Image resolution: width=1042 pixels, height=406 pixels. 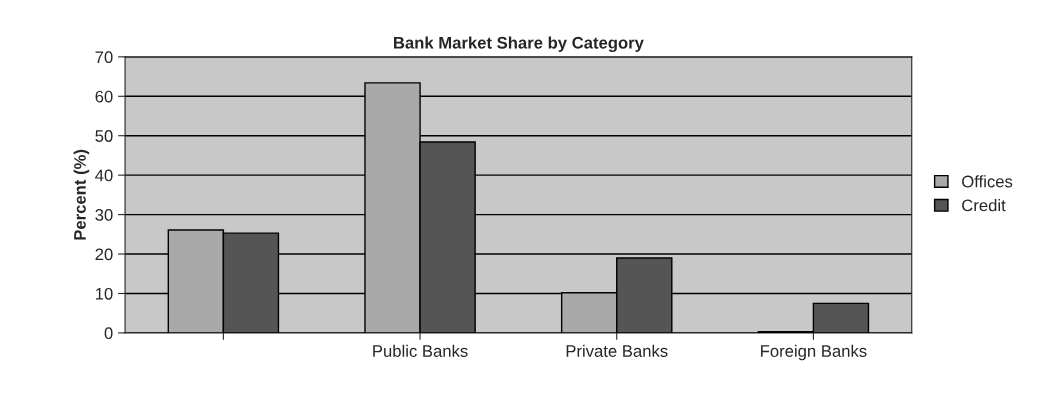 I want to click on legend-label: Credit, so click(x=984, y=205).